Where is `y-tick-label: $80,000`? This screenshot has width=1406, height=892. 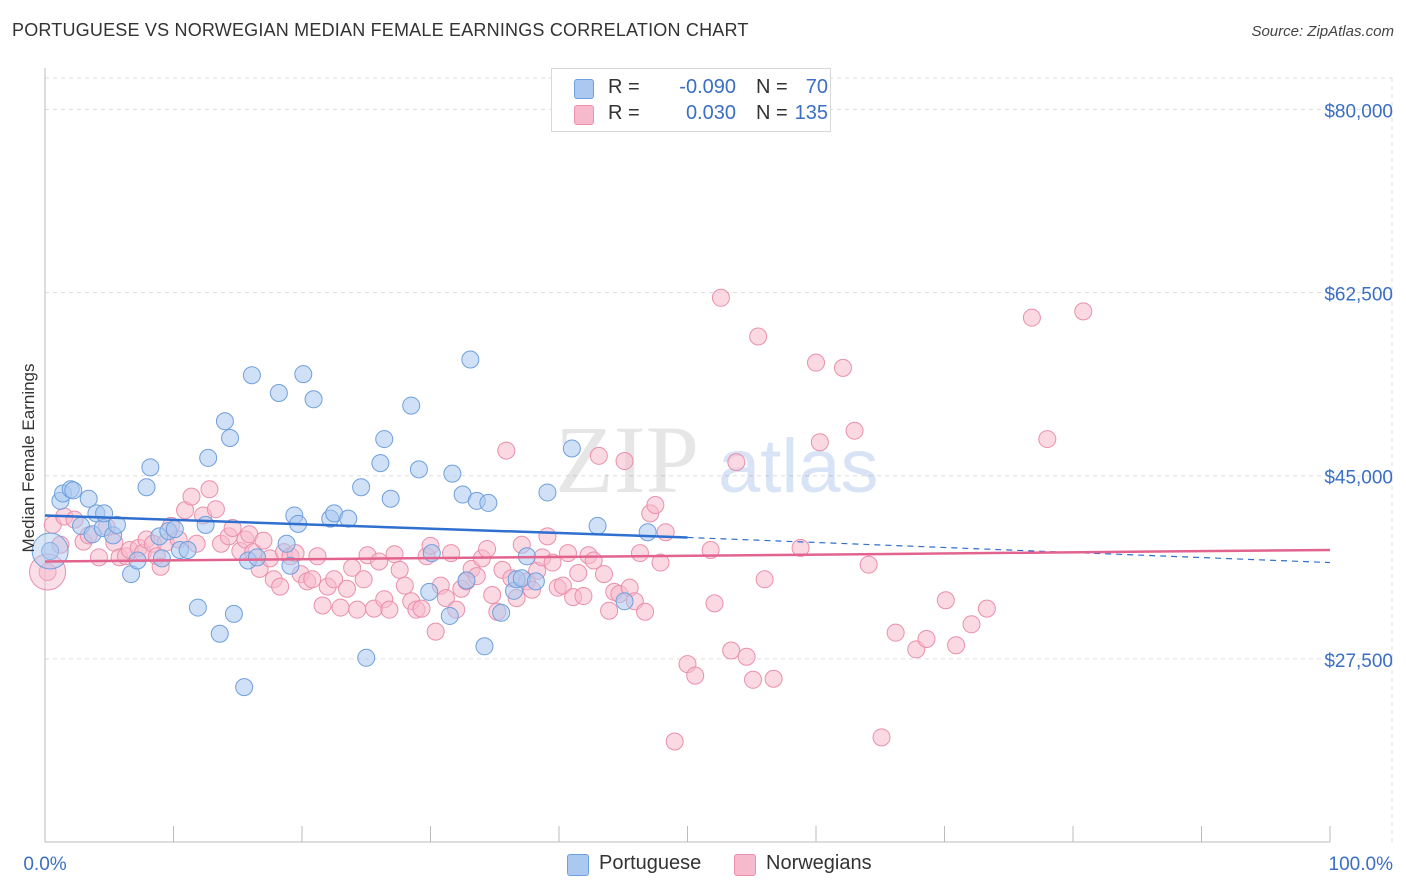
y-tick-label: $80,000 is located at coordinates (1358, 111).